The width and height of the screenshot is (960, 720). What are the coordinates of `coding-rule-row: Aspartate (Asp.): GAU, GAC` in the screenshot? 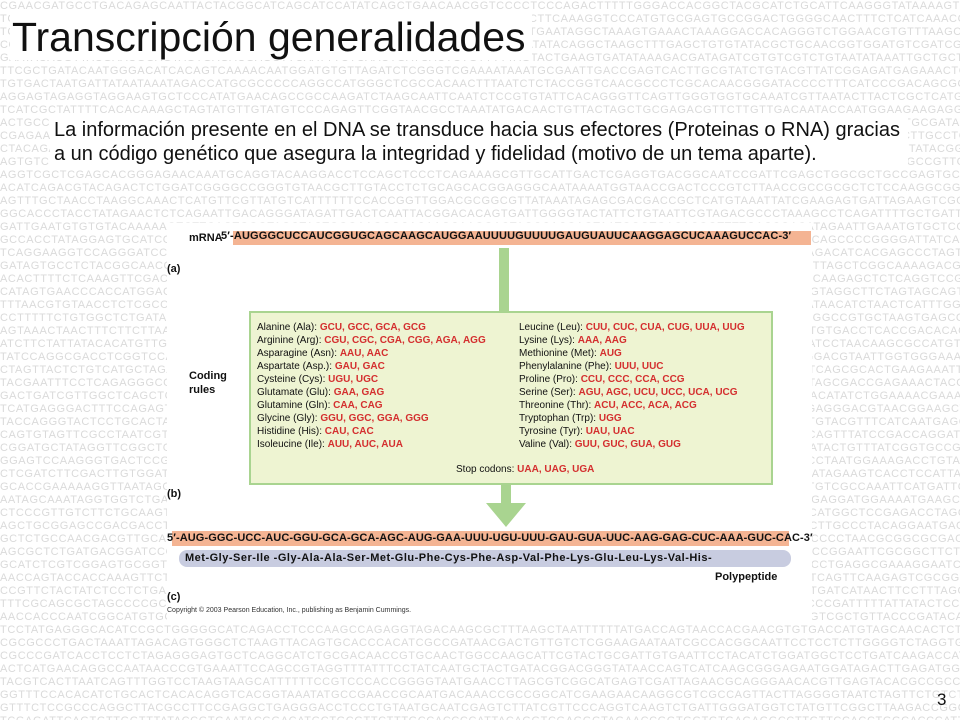 It's located at (371, 366).